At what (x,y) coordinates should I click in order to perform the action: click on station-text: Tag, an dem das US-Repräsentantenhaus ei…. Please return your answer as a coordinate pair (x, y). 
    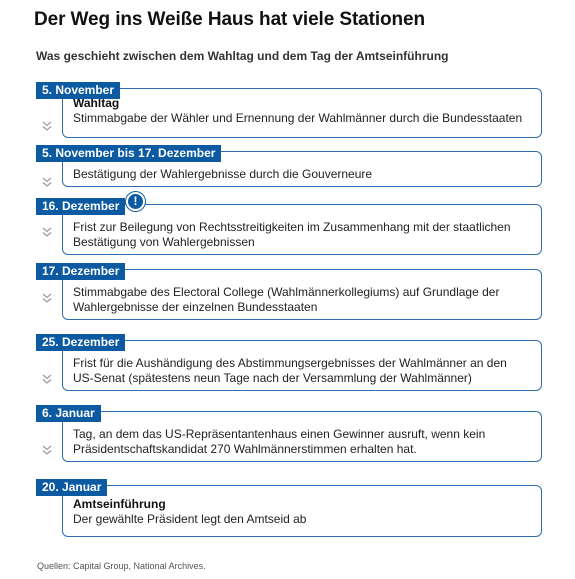
    Looking at the image, I should click on (303, 442).